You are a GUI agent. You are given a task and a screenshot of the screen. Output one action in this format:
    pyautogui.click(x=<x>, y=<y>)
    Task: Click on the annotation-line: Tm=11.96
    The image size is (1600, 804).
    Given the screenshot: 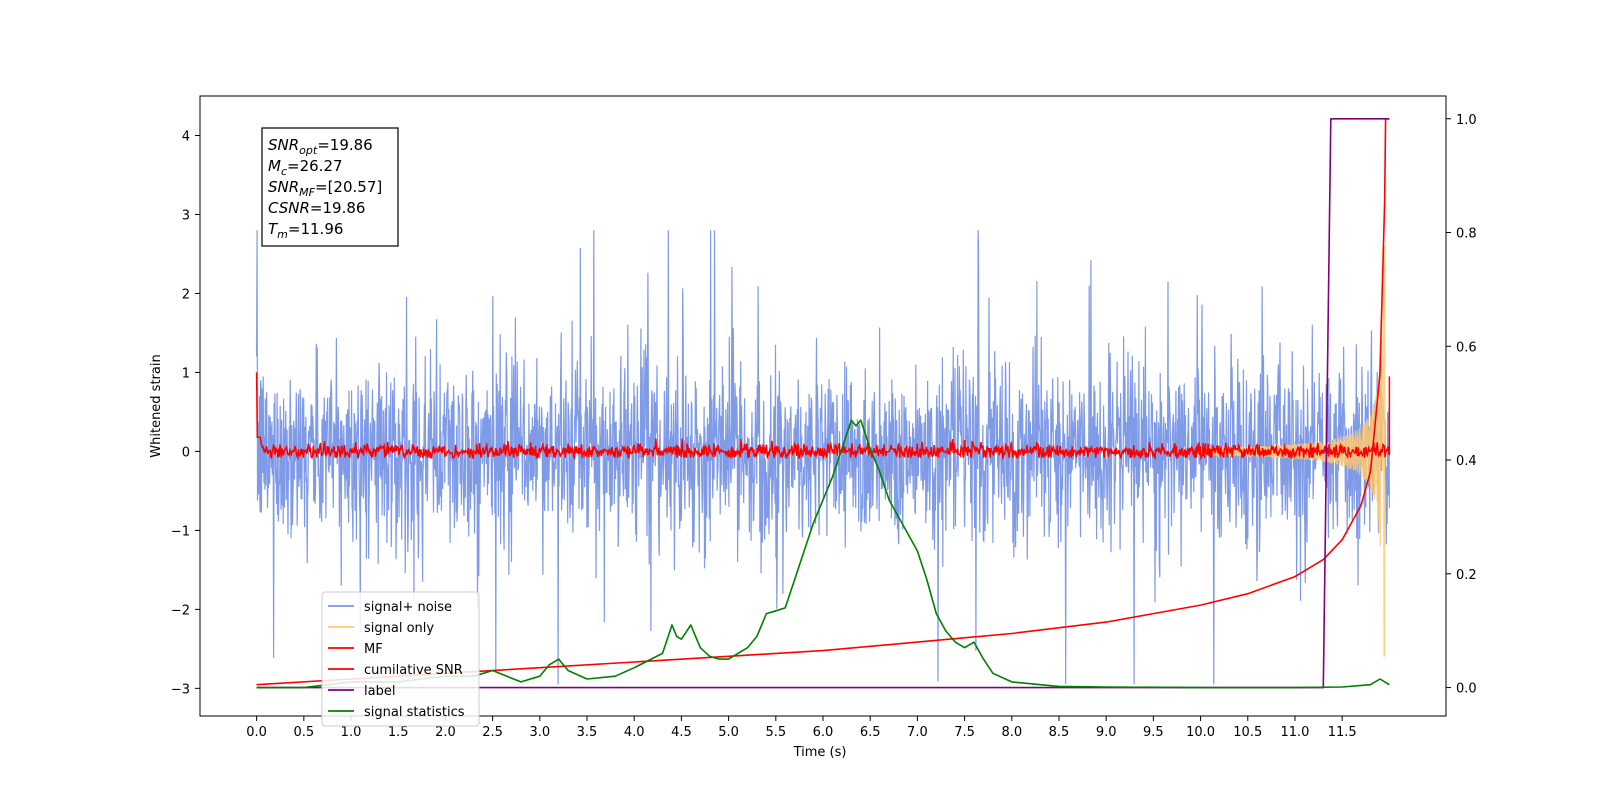 What is the action you would take?
    pyautogui.click(x=305, y=230)
    